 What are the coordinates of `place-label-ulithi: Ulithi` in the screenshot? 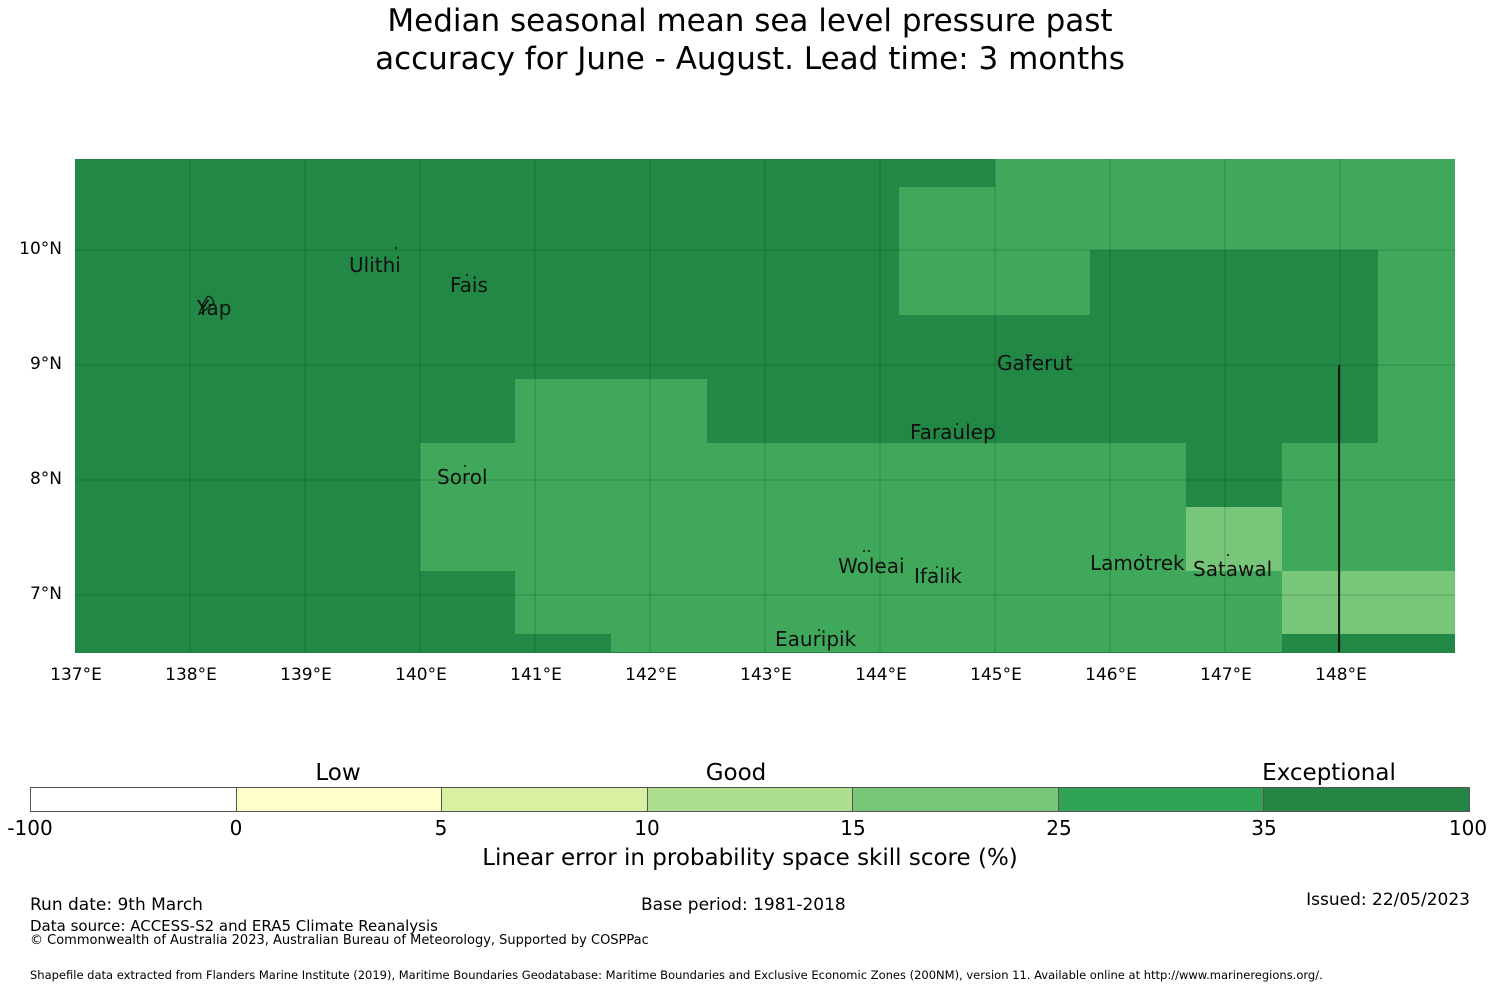 It's located at (375, 265).